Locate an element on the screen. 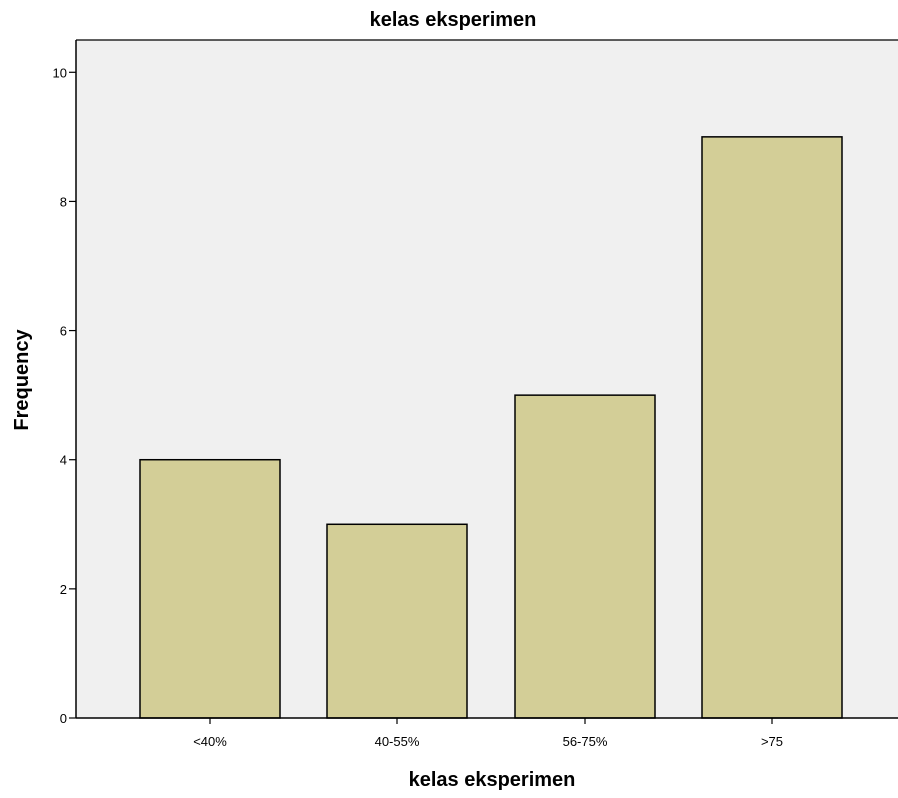  x-tick-label: <40% is located at coordinates (210, 741).